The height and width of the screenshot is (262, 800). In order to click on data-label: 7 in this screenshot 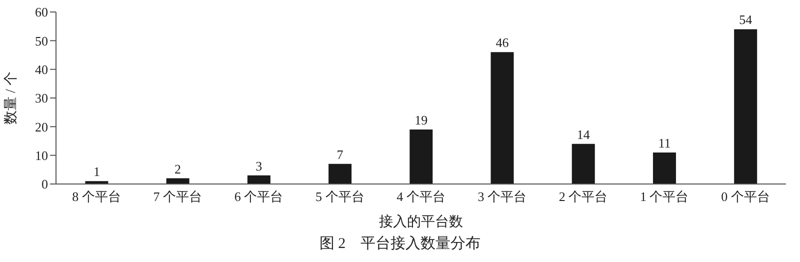, I will do `click(340, 154)`.